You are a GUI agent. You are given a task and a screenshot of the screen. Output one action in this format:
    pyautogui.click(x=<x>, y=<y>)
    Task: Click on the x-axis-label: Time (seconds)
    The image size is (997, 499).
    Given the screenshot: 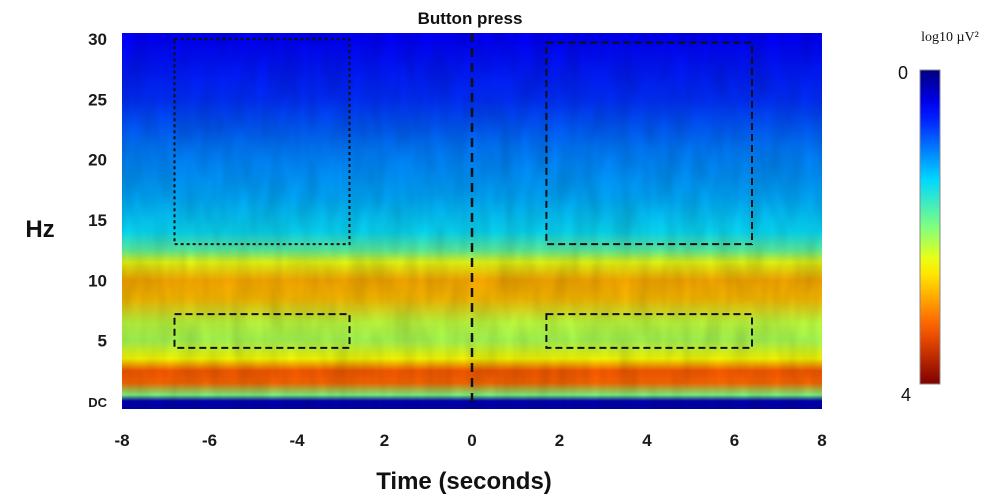 What is the action you would take?
    pyautogui.click(x=464, y=481)
    